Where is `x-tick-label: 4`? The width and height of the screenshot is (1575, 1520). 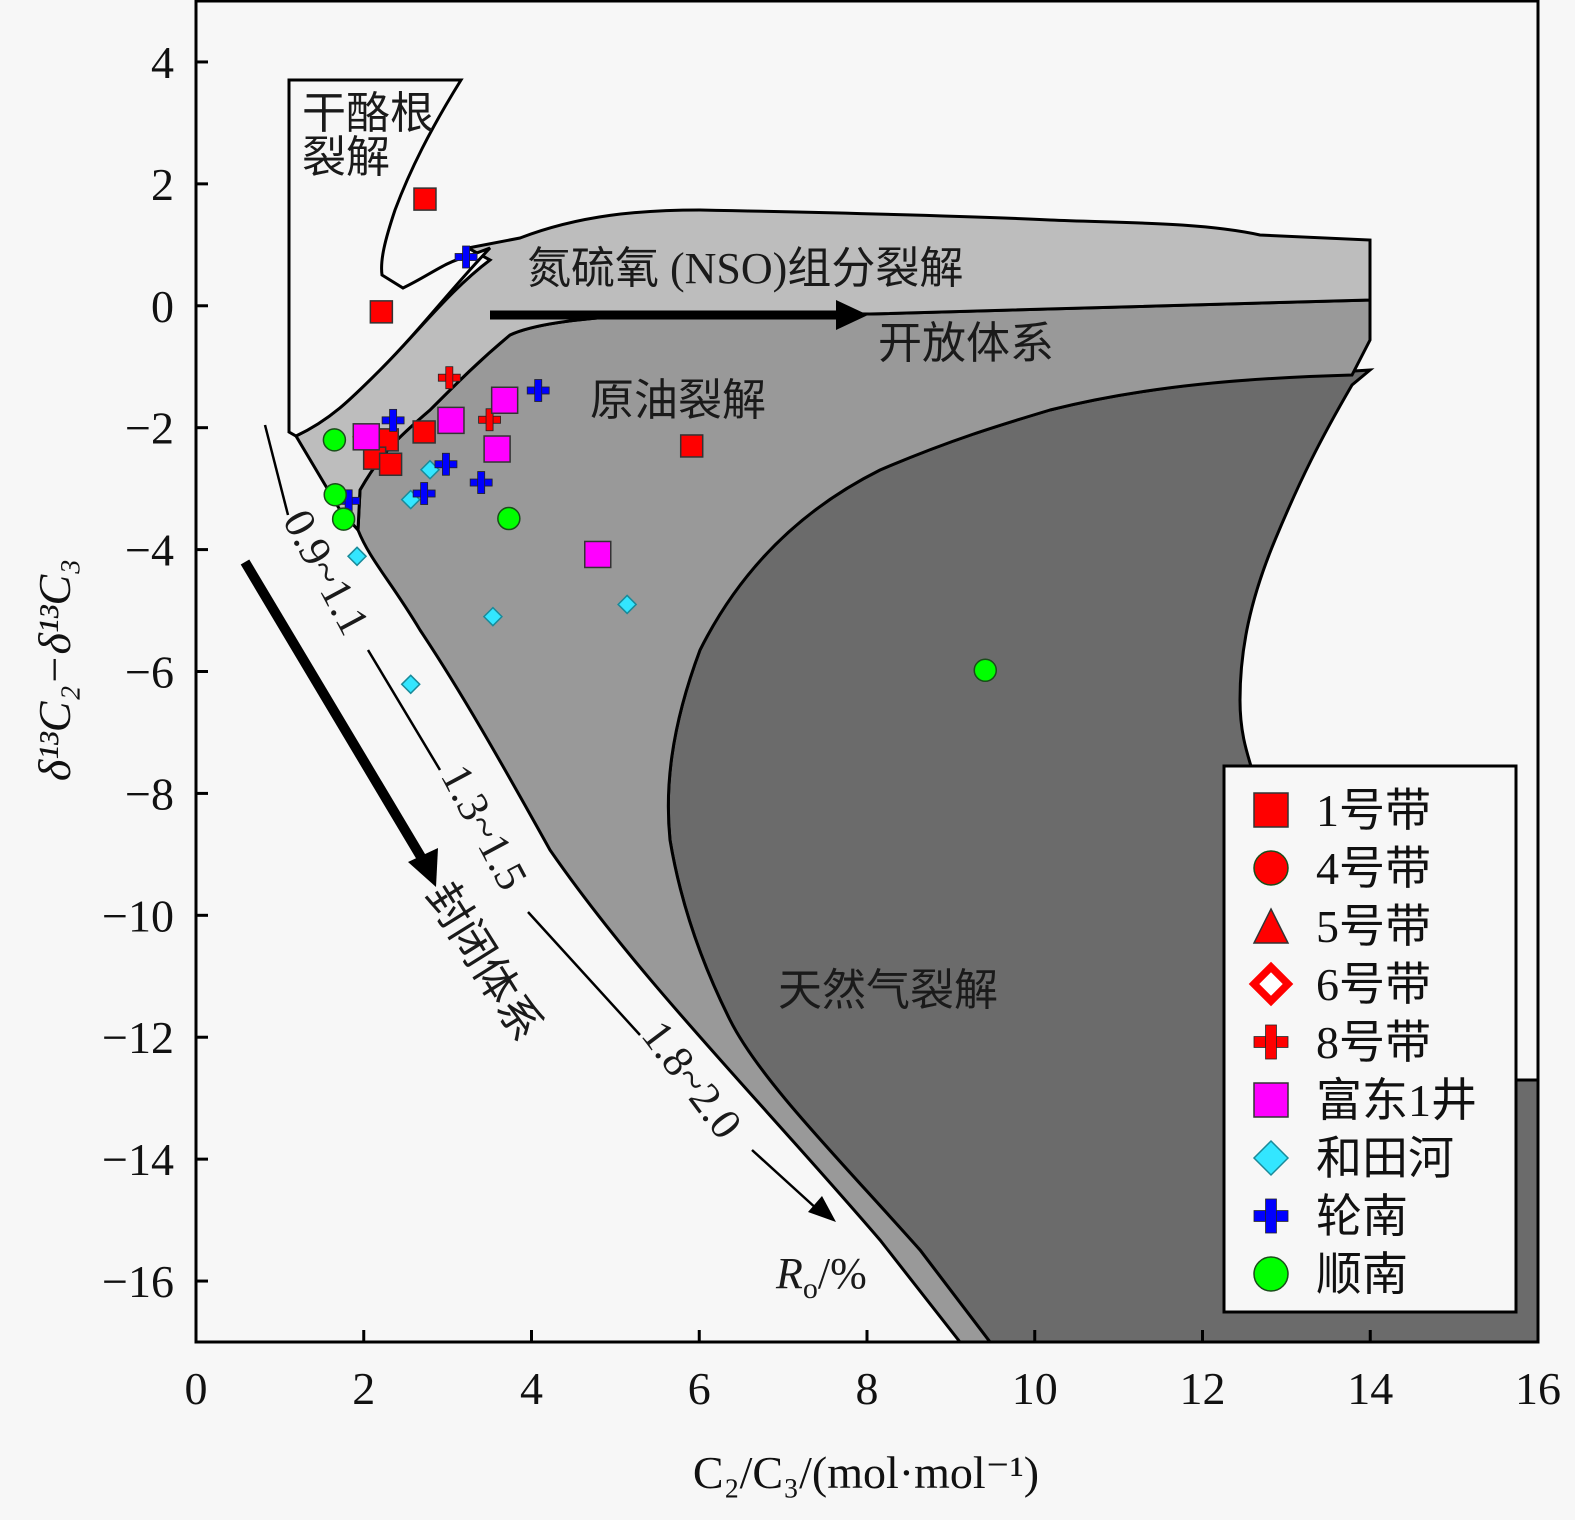
x-tick-label: 4 is located at coordinates (531, 1388).